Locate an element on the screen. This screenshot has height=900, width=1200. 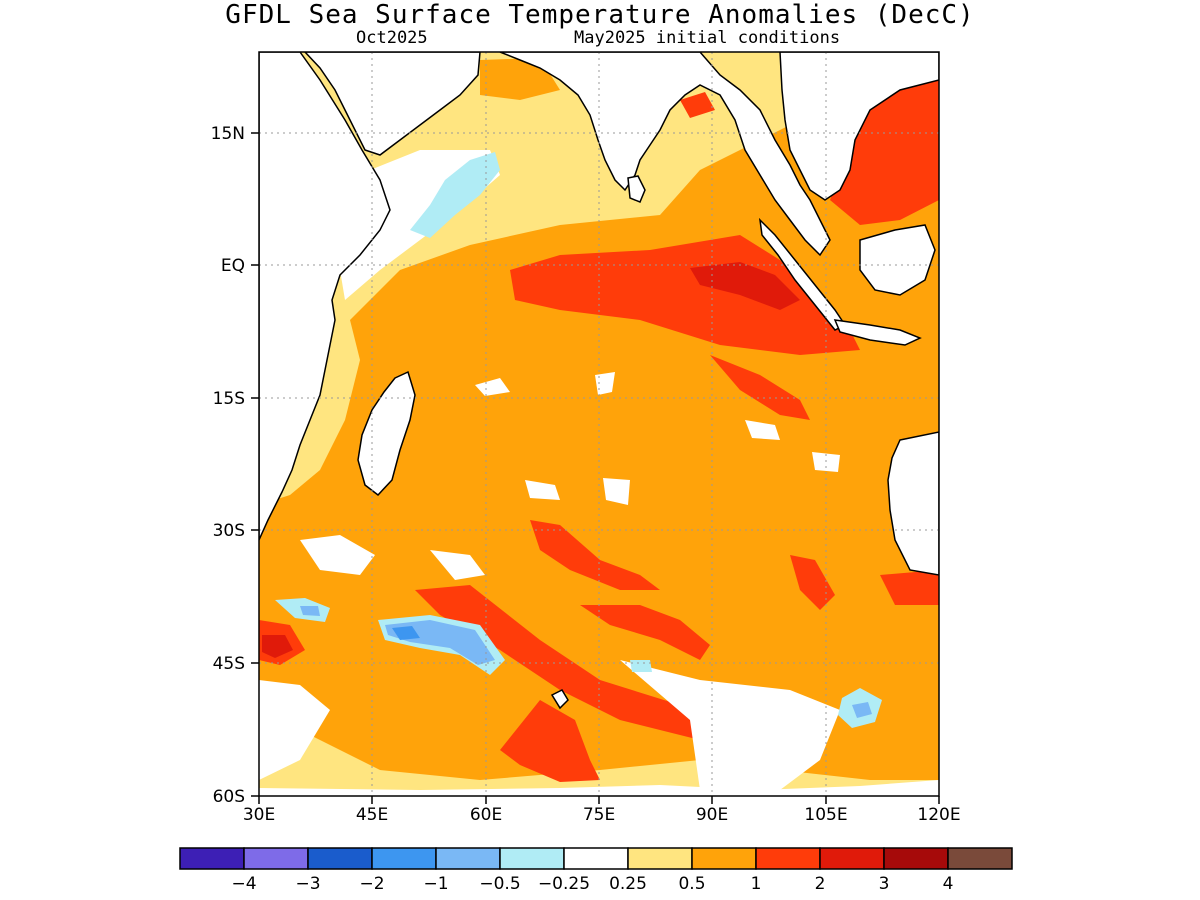
lat-label-60s: 60S is located at coordinates (229, 797).